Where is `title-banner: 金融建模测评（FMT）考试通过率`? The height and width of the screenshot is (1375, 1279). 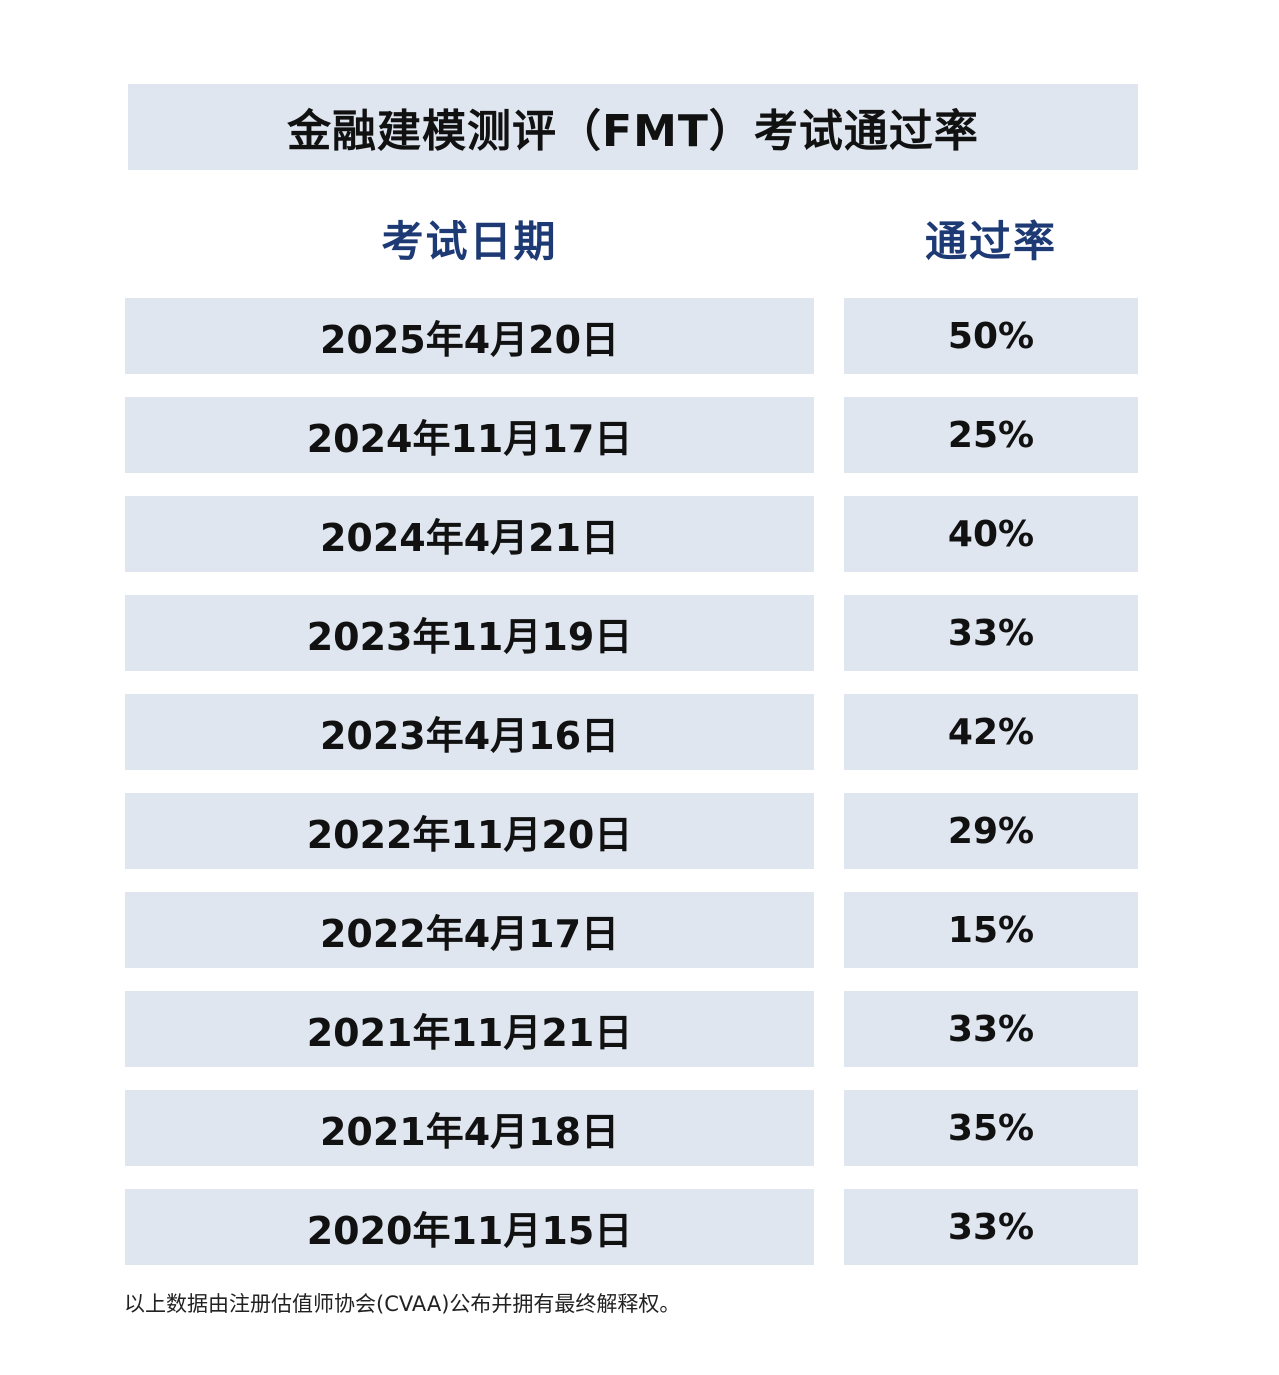
title-banner: 金融建模测评（FMT）考试通过率 is located at coordinates (633, 127).